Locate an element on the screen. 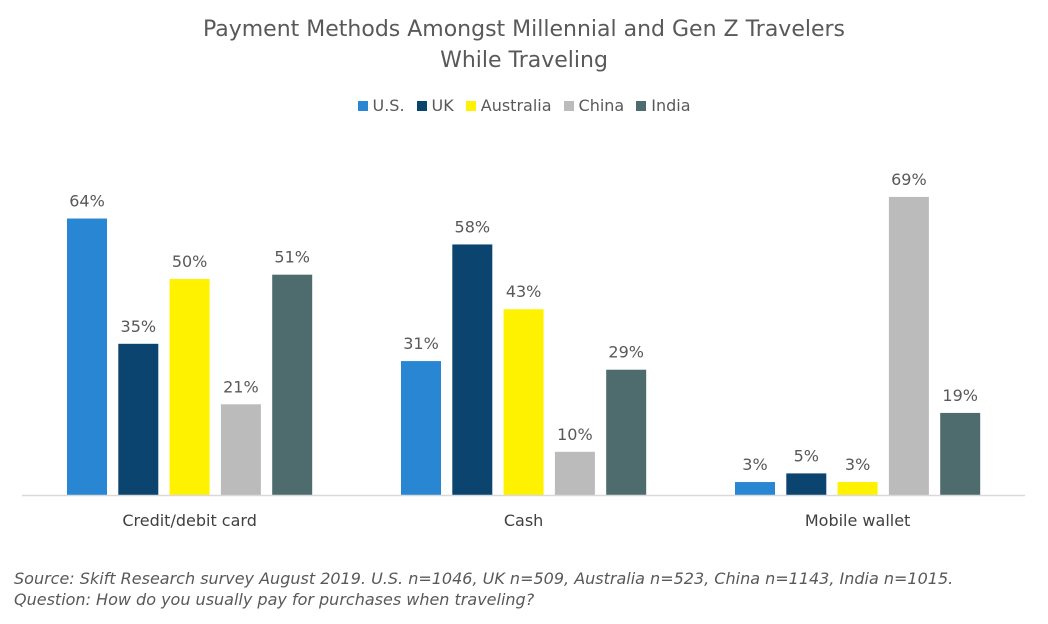 The width and height of the screenshot is (1048, 624). data-label-credit-debit-card-u-s: 64% is located at coordinates (87, 201).